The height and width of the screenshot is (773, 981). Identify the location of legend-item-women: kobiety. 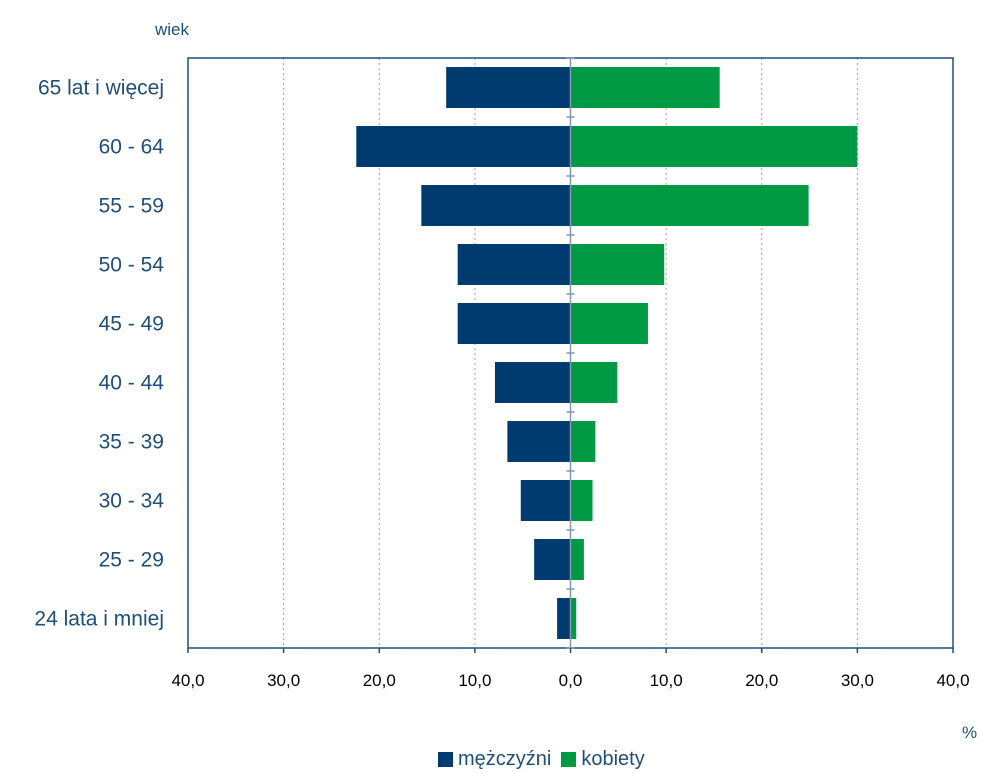
(603, 759).